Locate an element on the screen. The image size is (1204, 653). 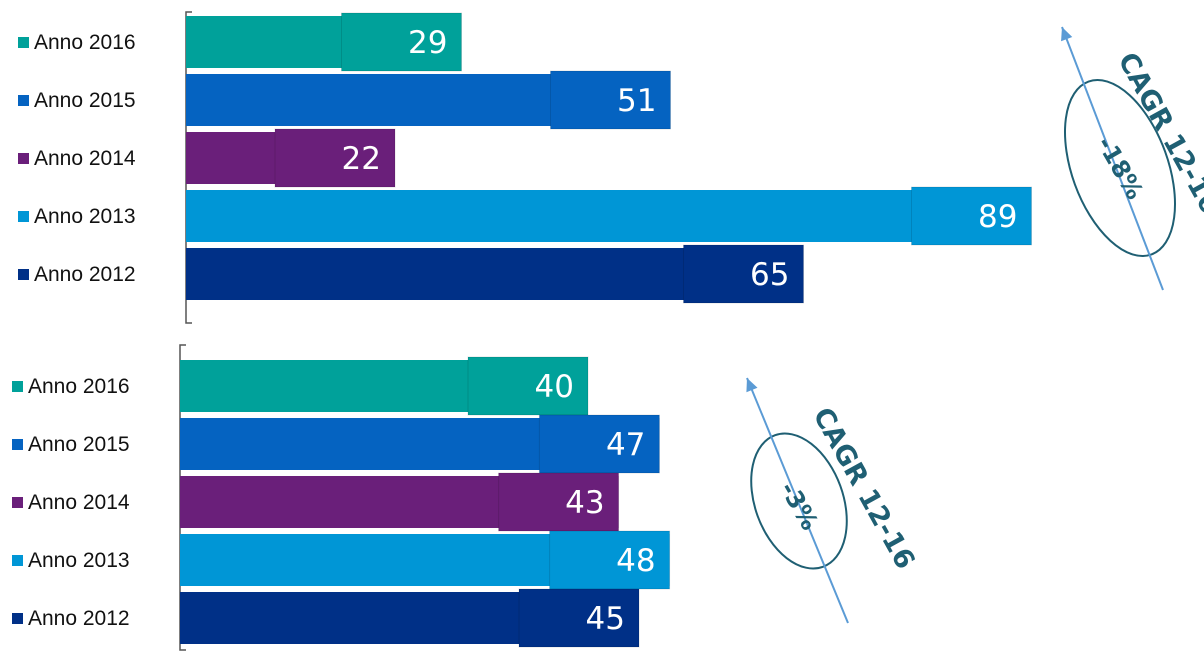
cagr-value: -18% is located at coordinates (1120, 168).